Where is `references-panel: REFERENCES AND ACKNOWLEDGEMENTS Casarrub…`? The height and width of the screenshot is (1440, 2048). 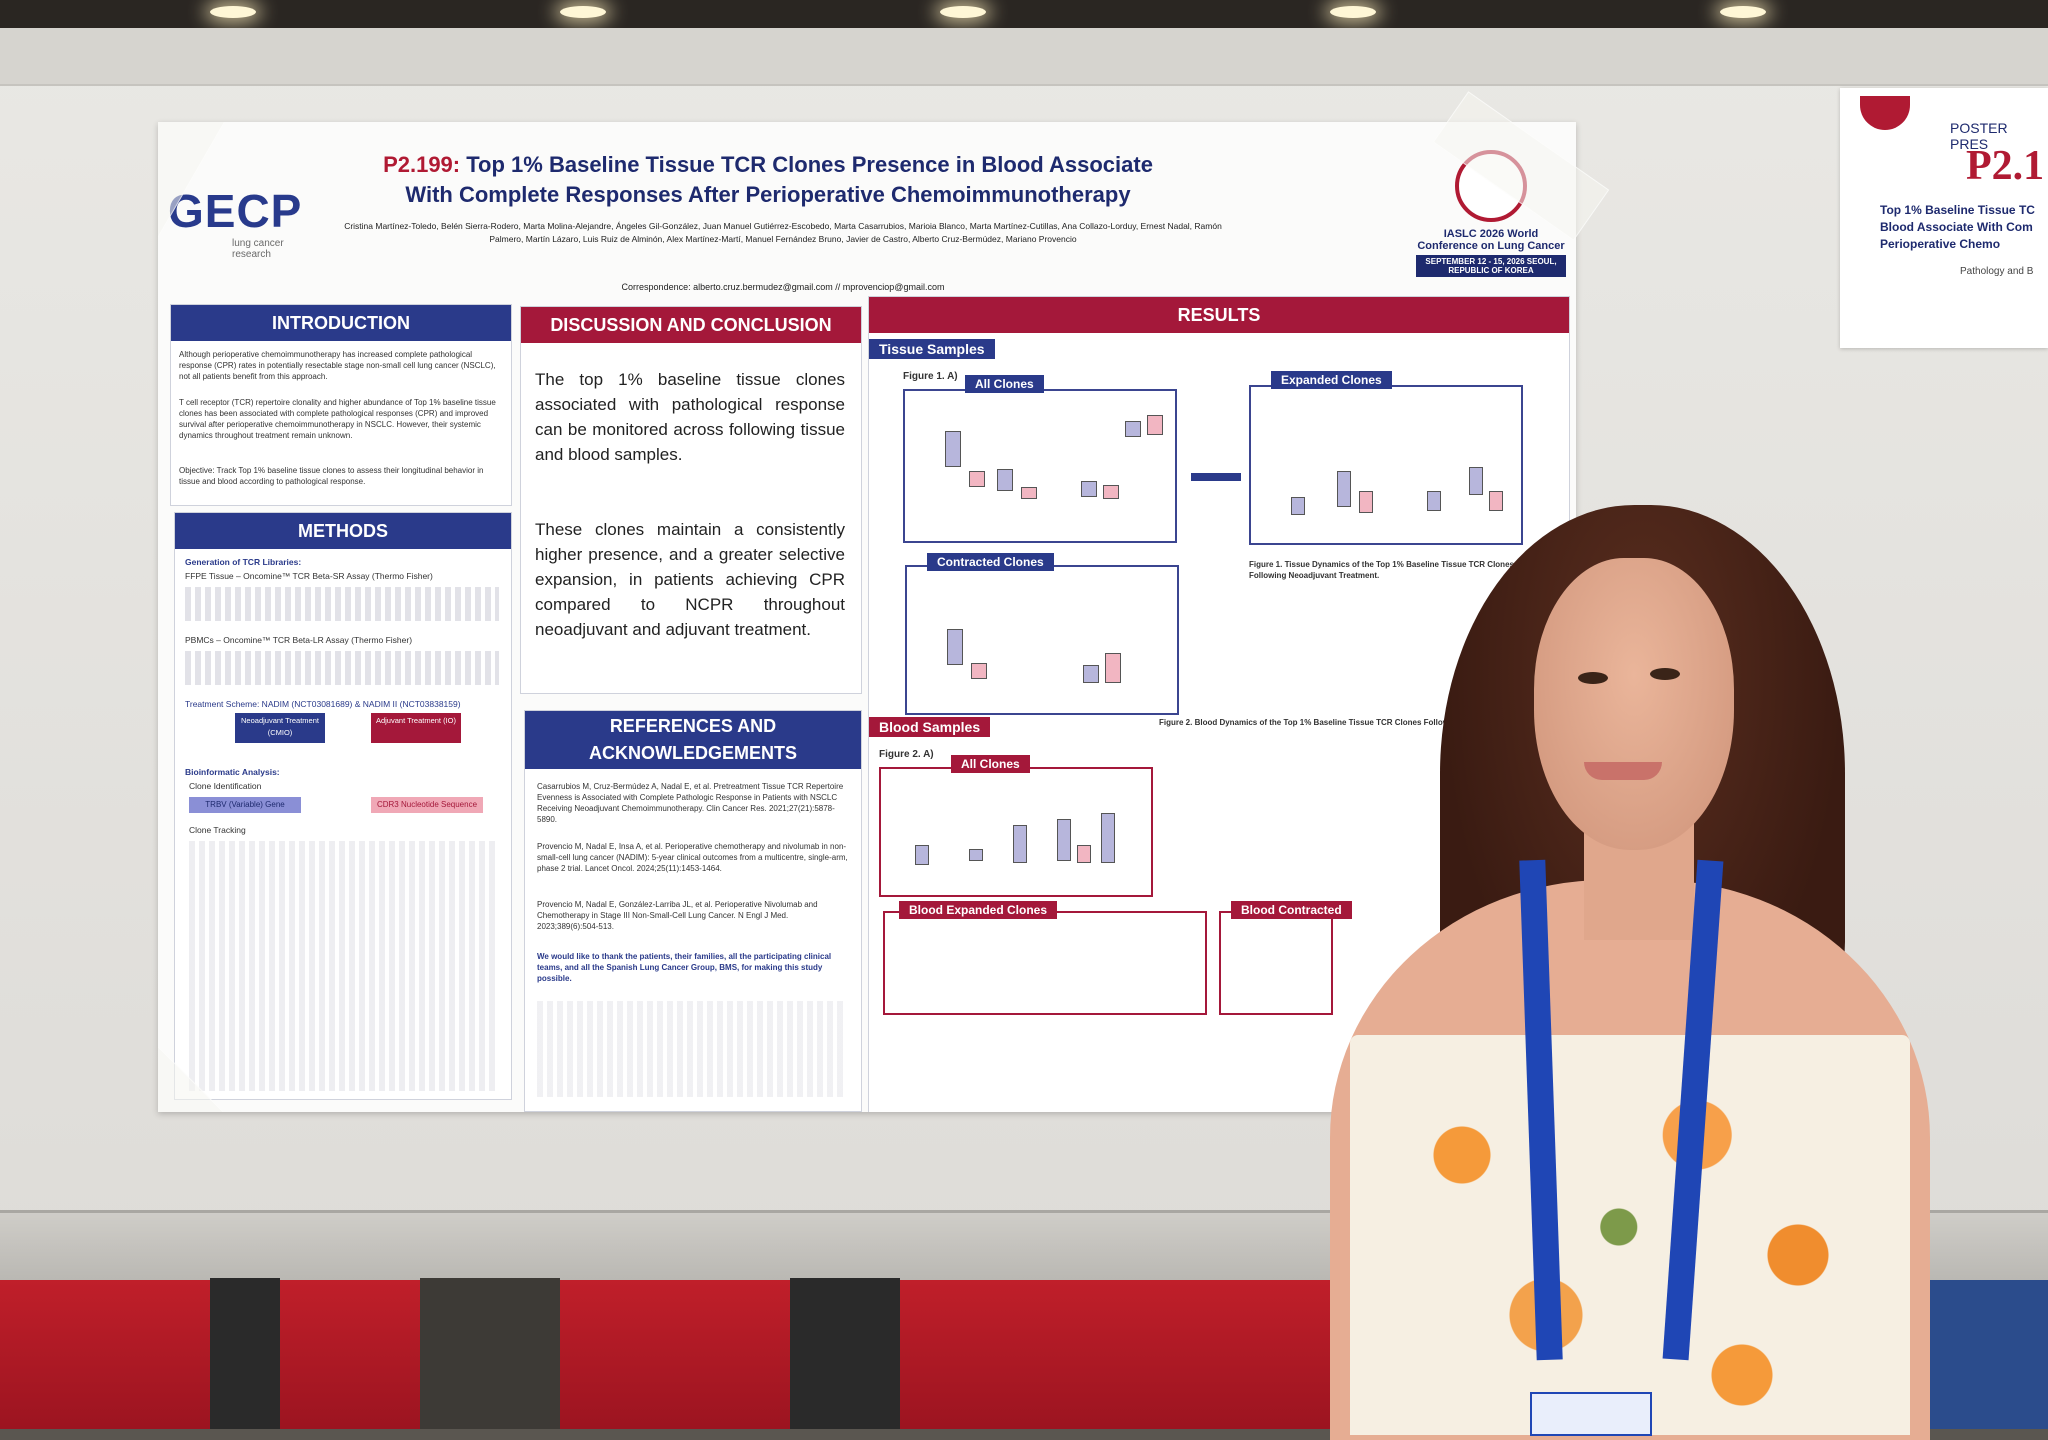 references-panel: REFERENCES AND ACKNOWLEDGEMENTS Casarrub… is located at coordinates (693, 911).